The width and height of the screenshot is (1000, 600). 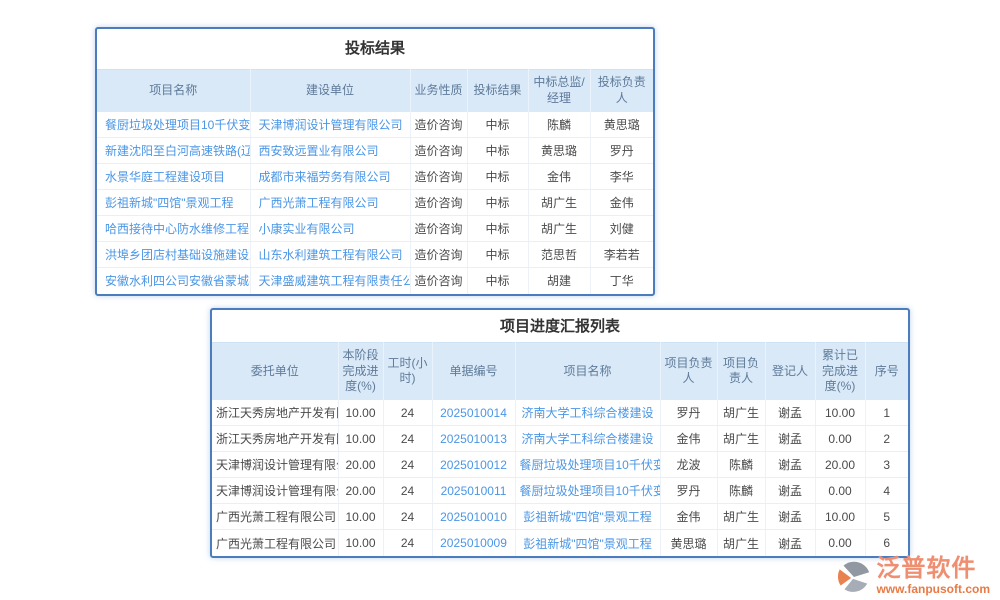 What do you see at coordinates (275, 542) in the screenshot?
I see `client-unit-cell: 广西光萧工程有限公司` at bounding box center [275, 542].